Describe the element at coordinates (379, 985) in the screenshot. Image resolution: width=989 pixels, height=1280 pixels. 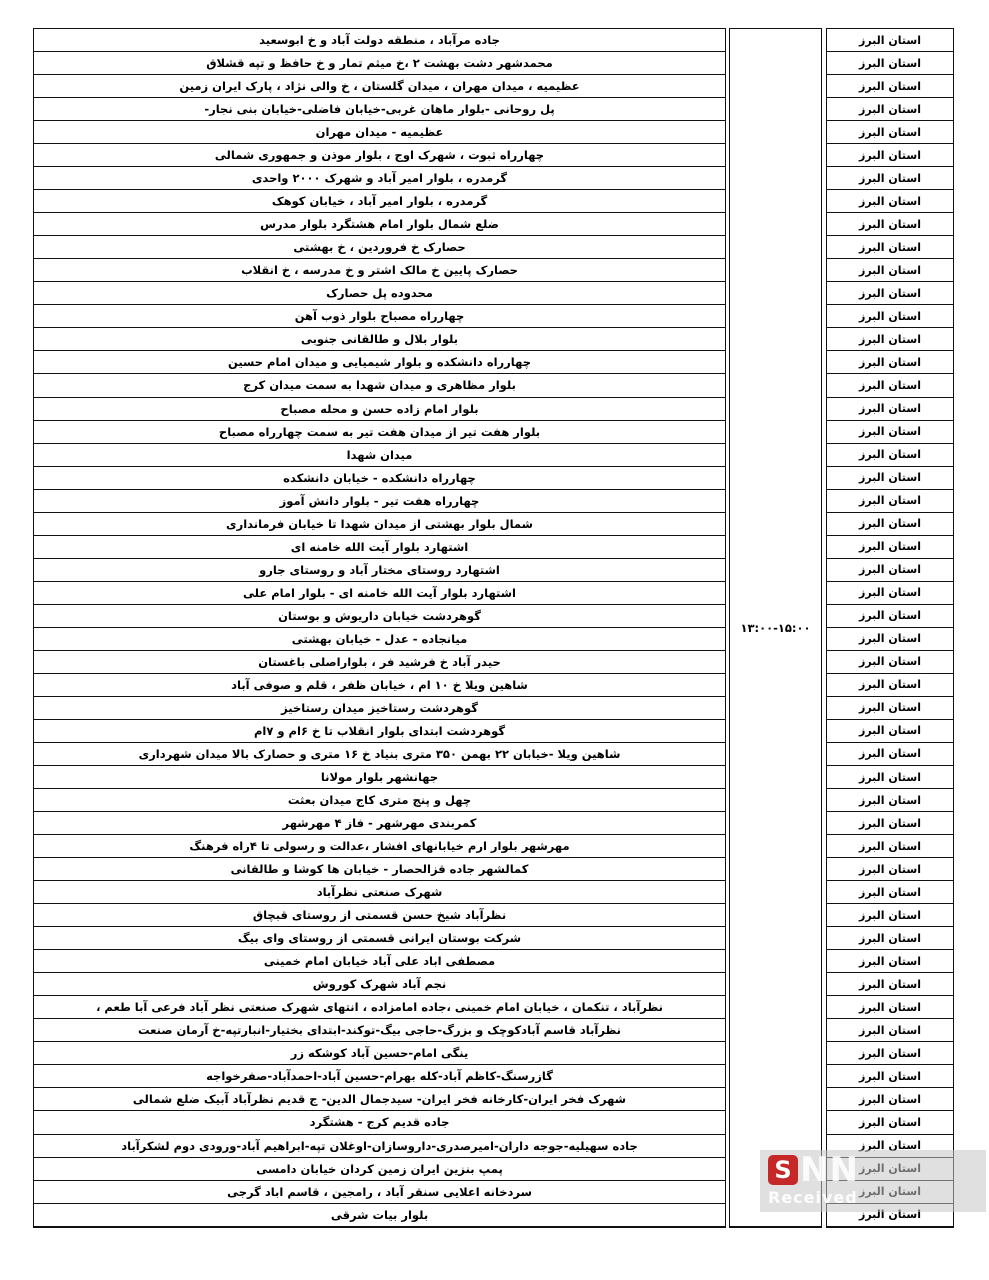
I see `address-row: نجم آباد شهرک کوروش` at that location.